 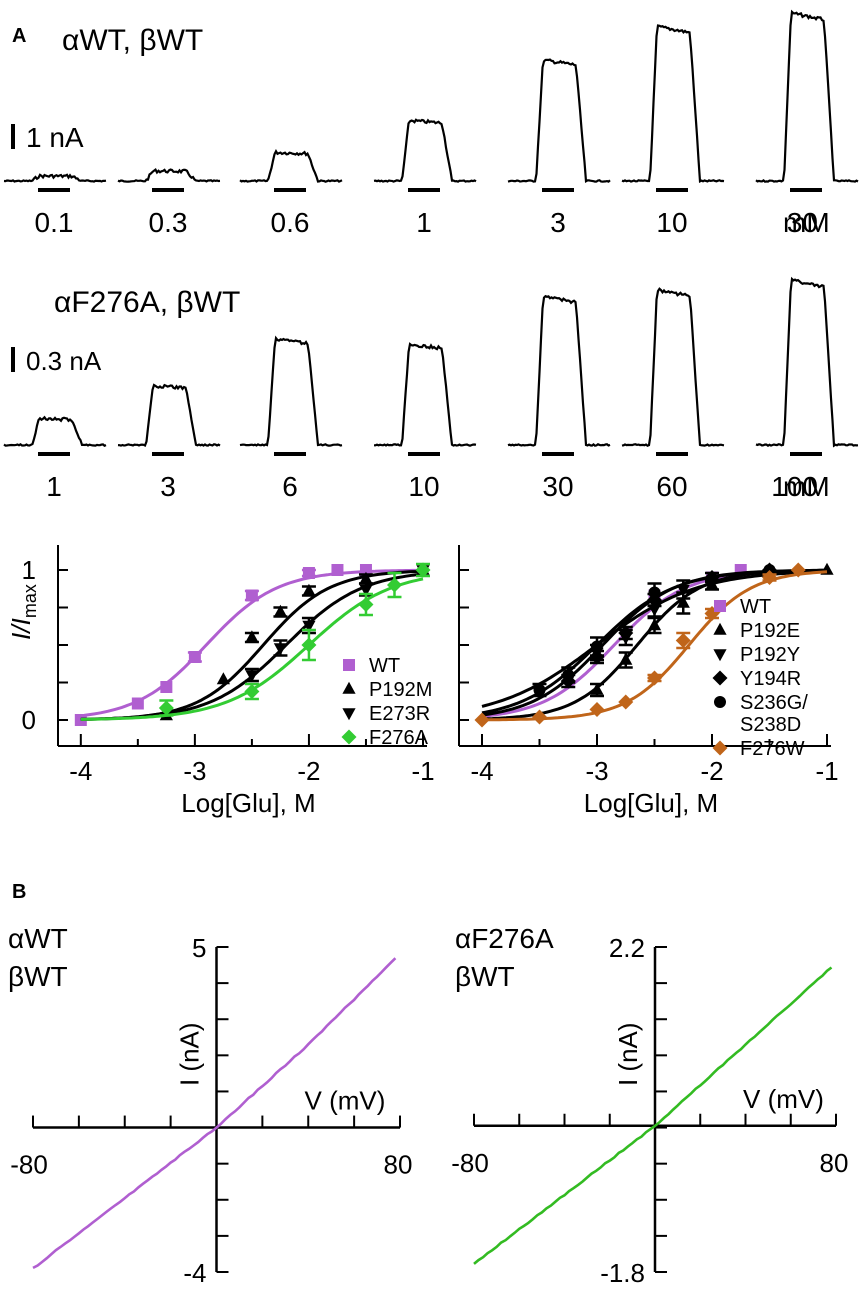 I want to click on iv-f276a: -80 80 2.2 -1.8 V (mV) I (nA) αF276A βWT, so click(x=649, y=1105).